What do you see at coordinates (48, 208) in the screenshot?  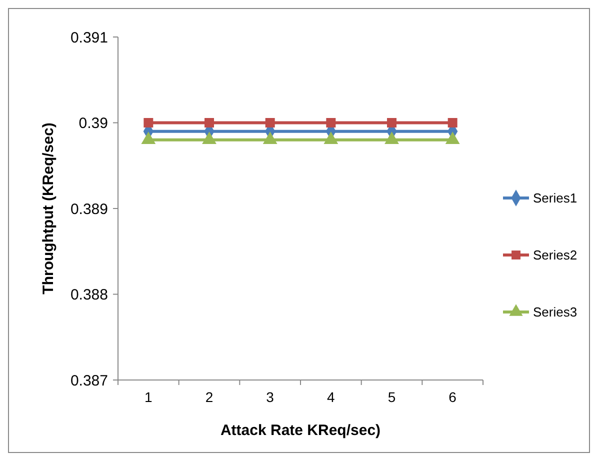 I see `y-axis-title: Throughtput (KReq/sec)` at bounding box center [48, 208].